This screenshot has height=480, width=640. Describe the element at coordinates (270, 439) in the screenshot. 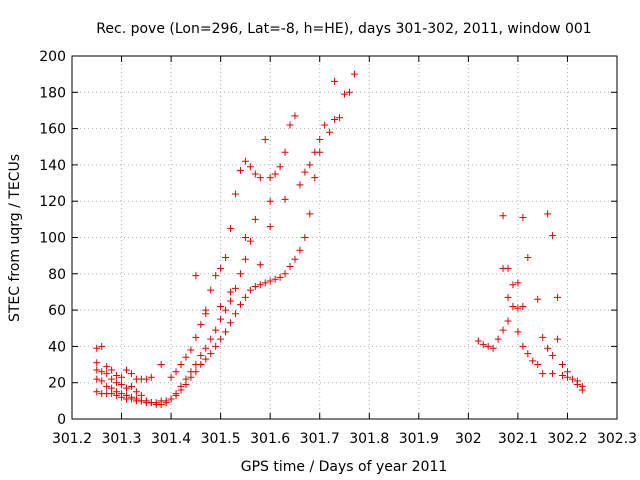

I see `x-tick-label: 301.6` at that location.